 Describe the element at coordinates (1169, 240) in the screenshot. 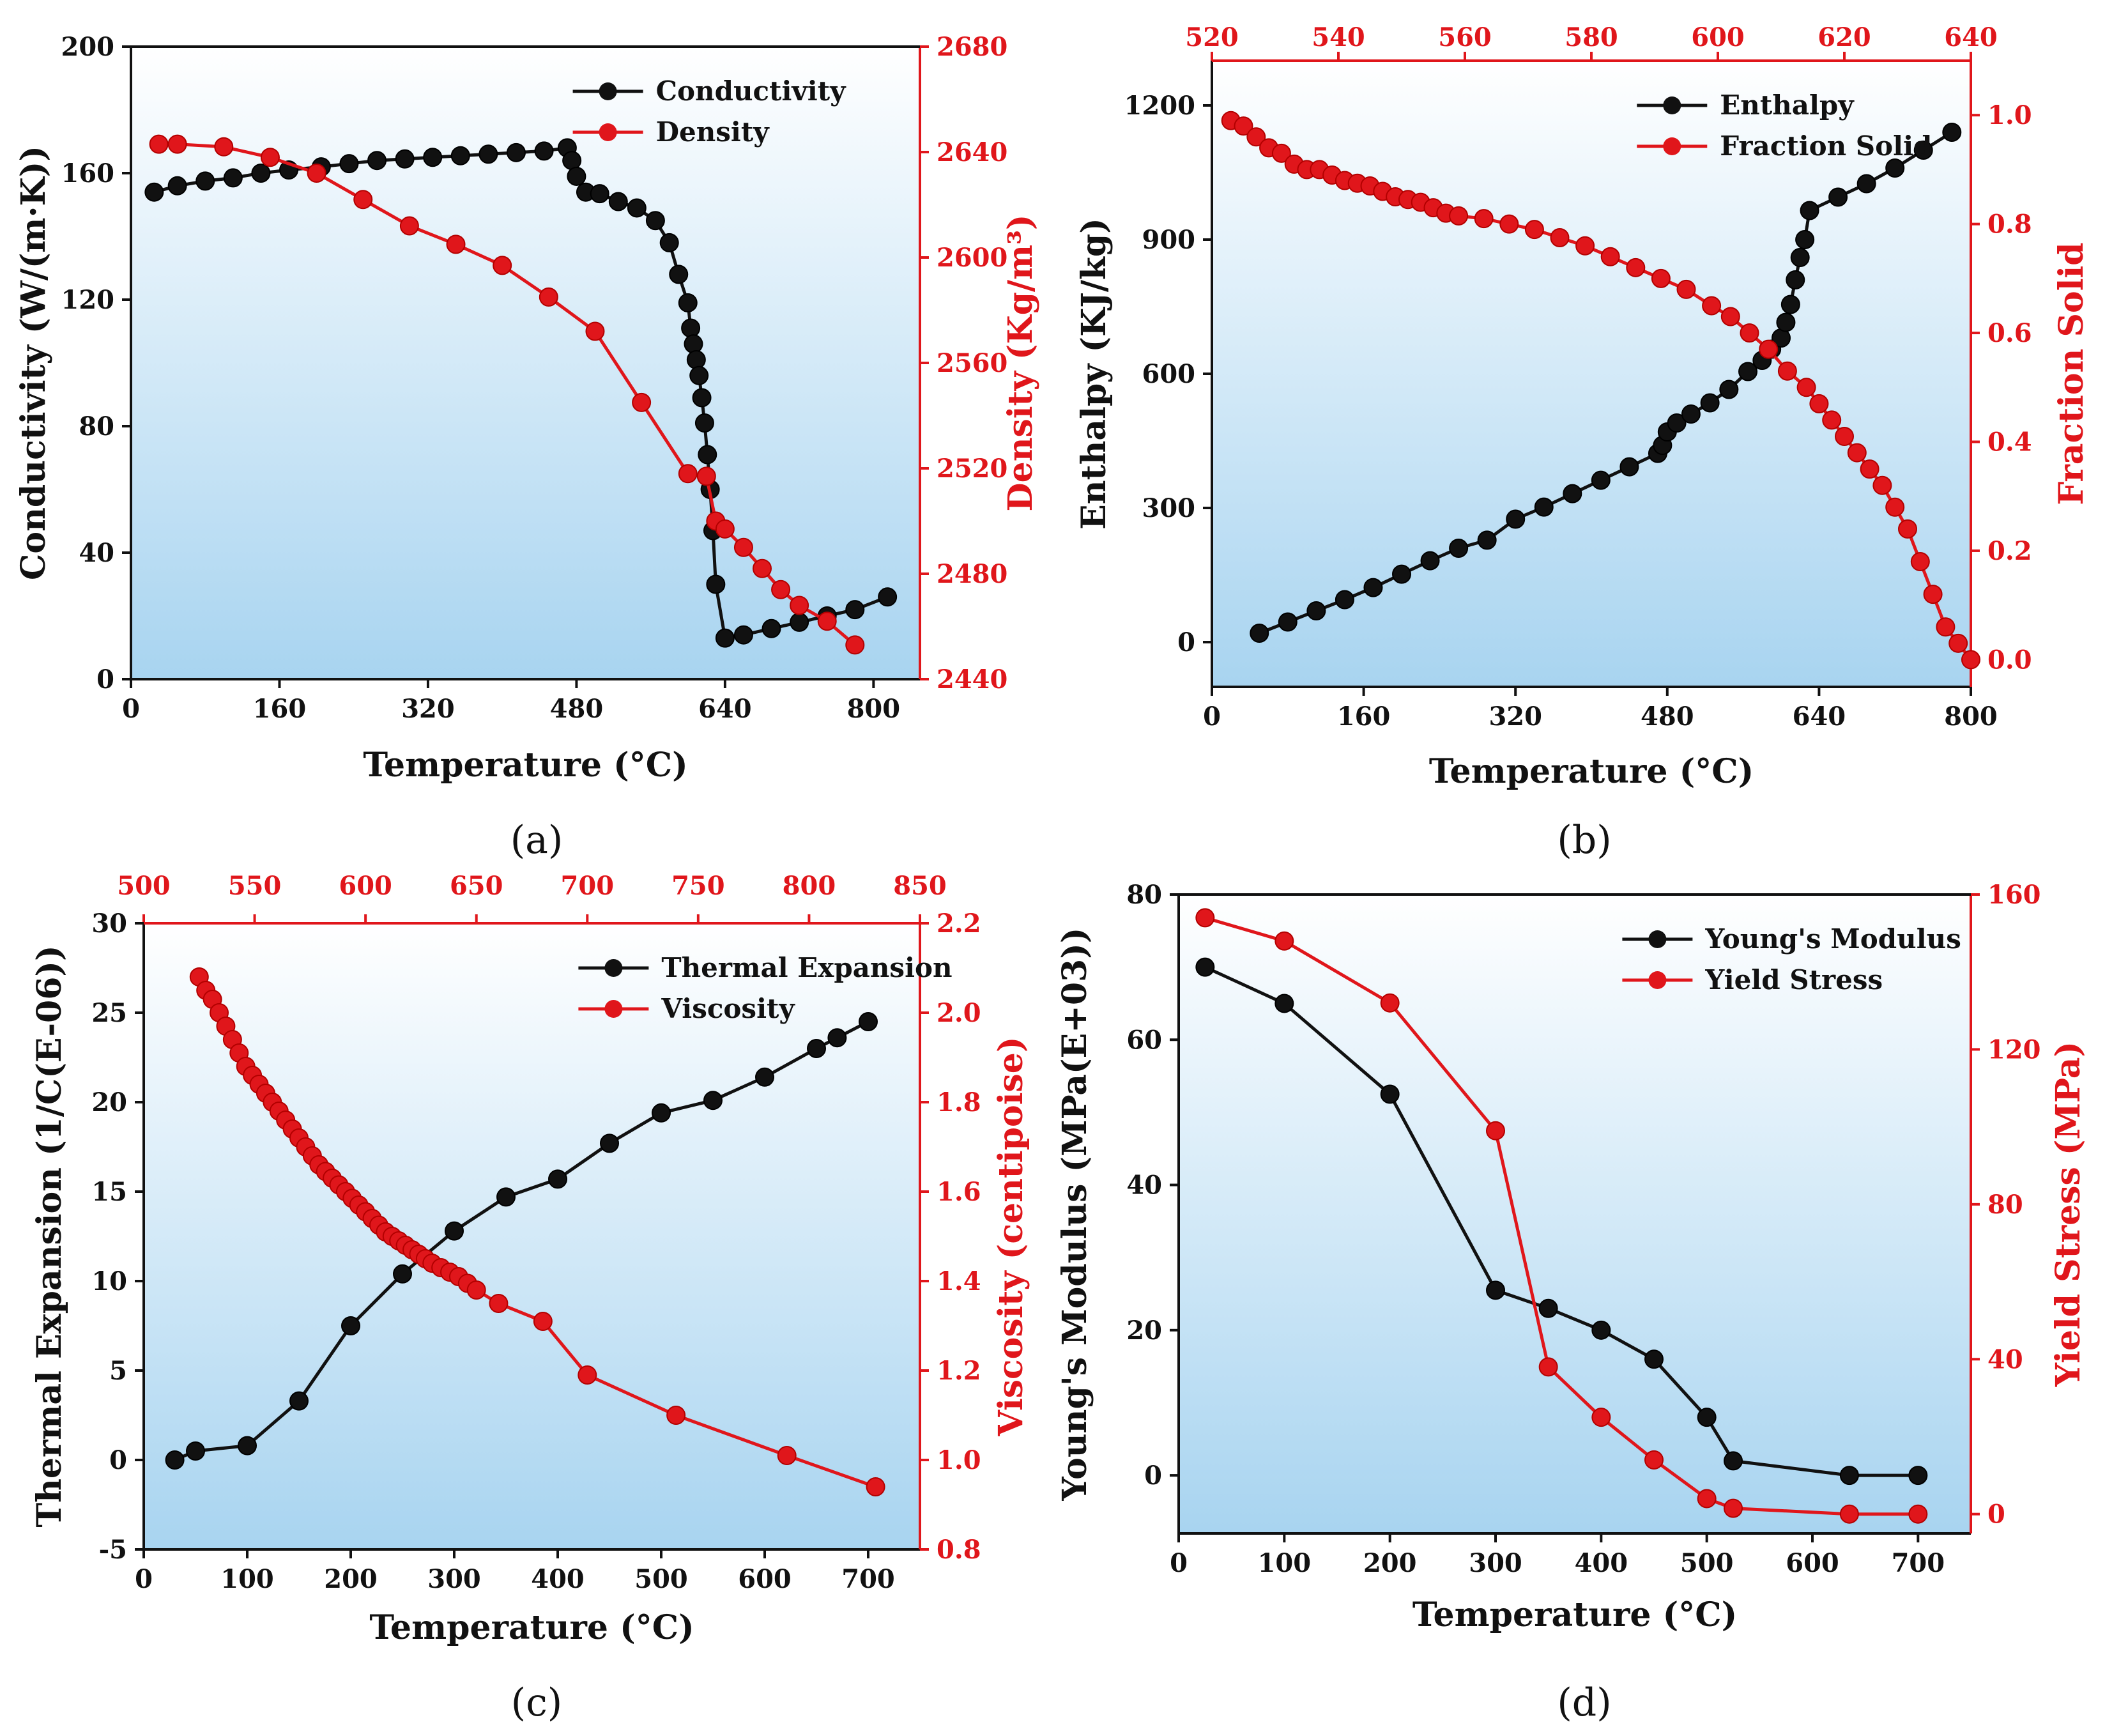

I see `y-left-tick-label: 900` at that location.